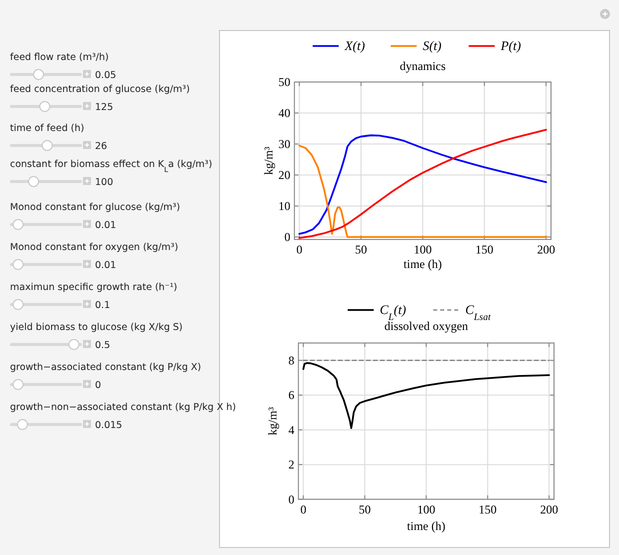 The width and height of the screenshot is (619, 555). What do you see at coordinates (105, 75) in the screenshot?
I see `text: 0.05` at bounding box center [105, 75].